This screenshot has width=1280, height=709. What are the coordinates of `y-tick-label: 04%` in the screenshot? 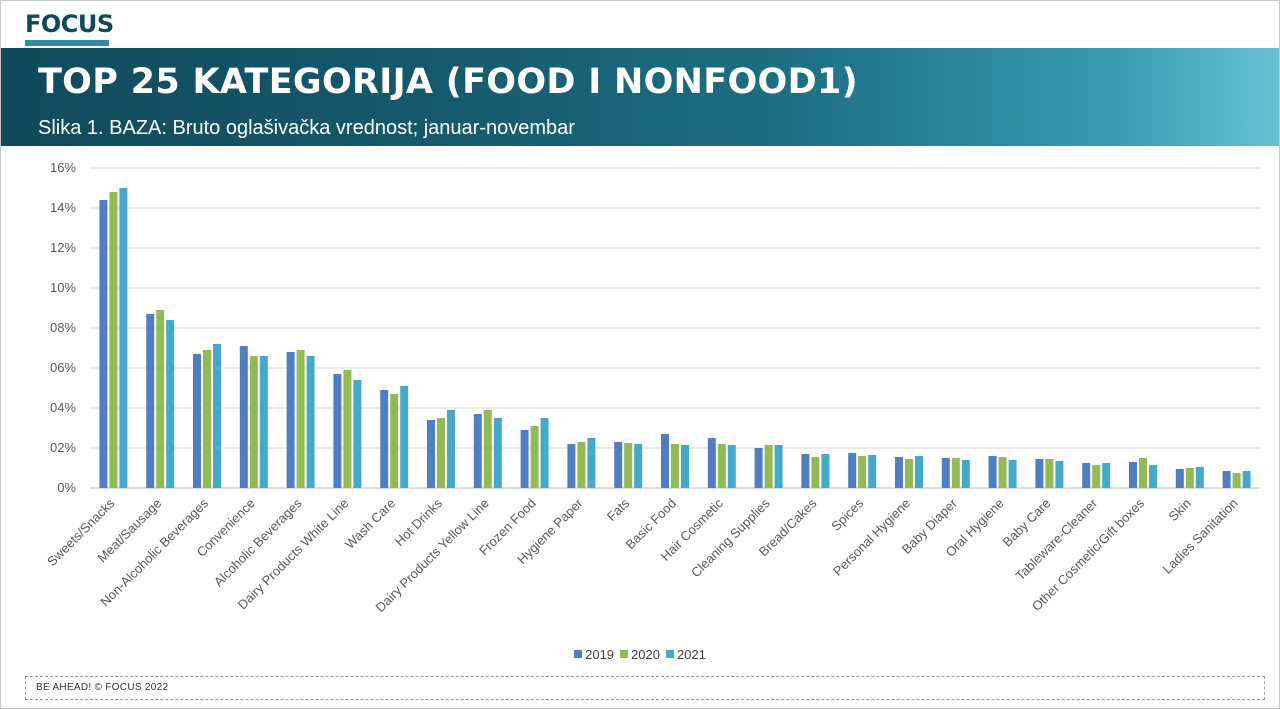 It's located at (63, 407).